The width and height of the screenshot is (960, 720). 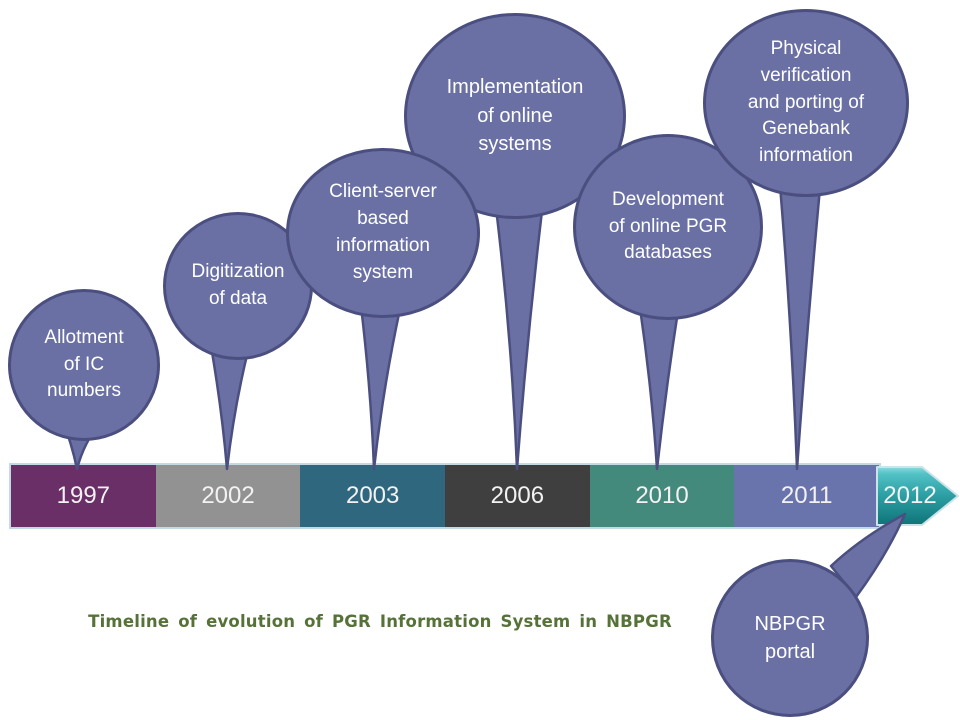 I want to click on timeline-segment-1997: 1997, so click(x=83, y=496).